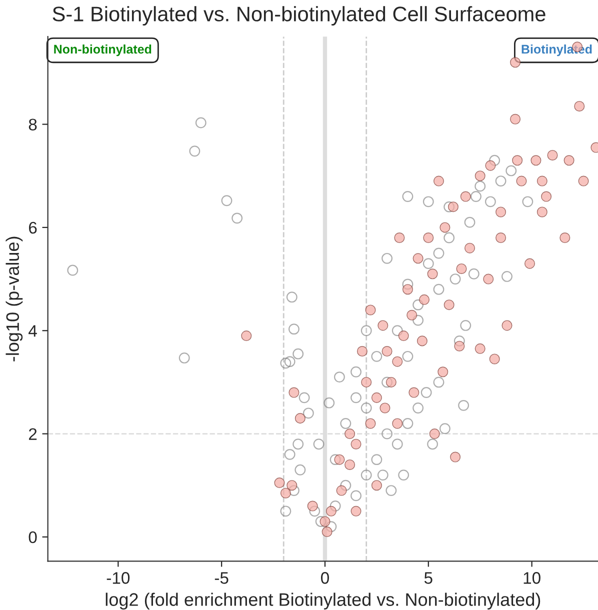  I want to click on y-axis-title: -log10 (p-value), so click(14, 299).